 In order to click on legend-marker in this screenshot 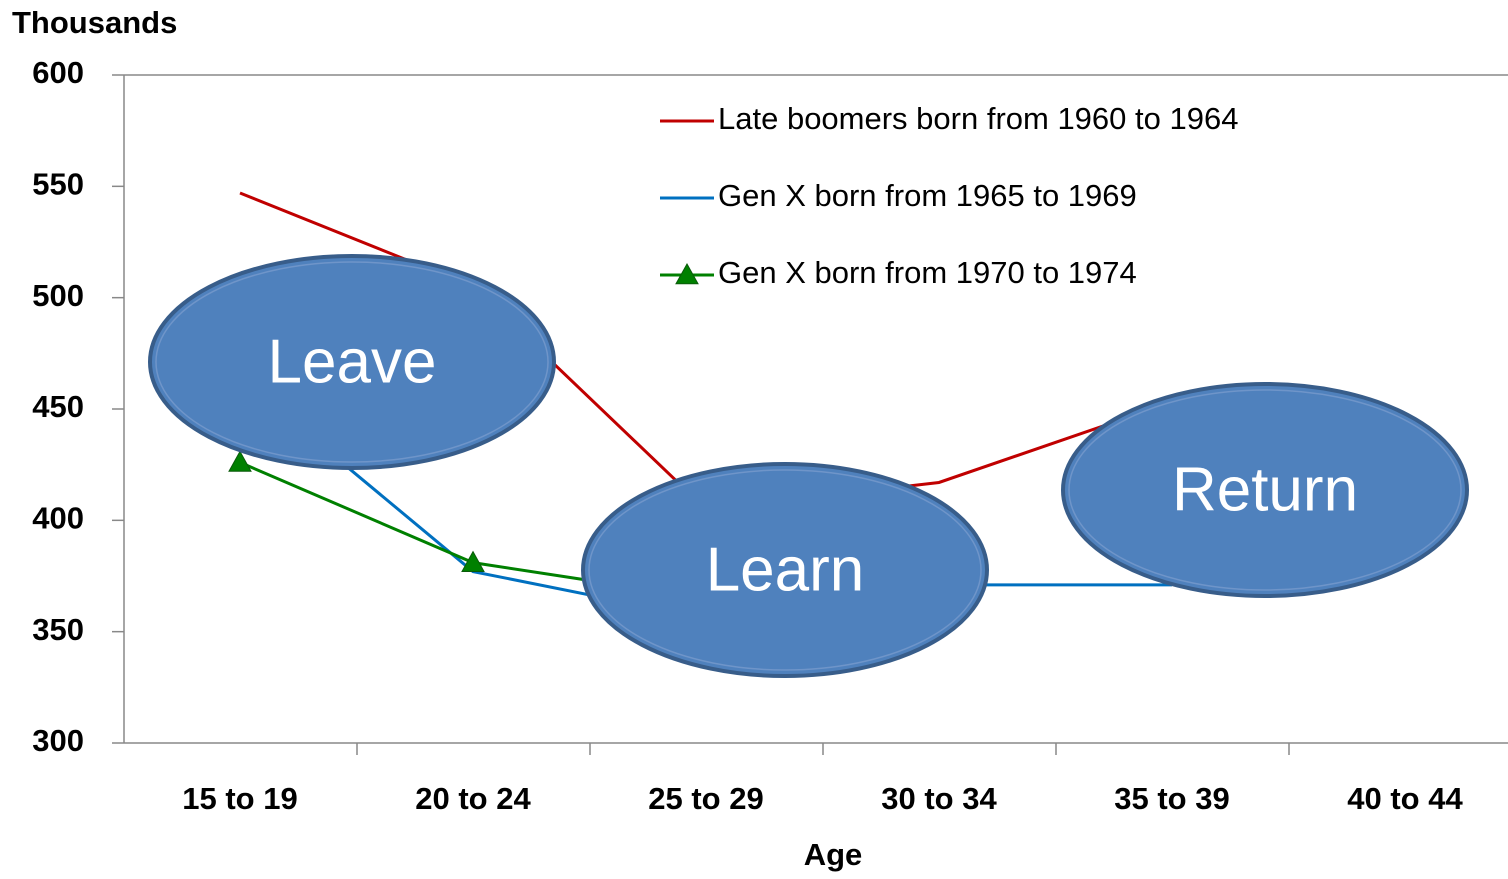, I will do `click(687, 273)`.